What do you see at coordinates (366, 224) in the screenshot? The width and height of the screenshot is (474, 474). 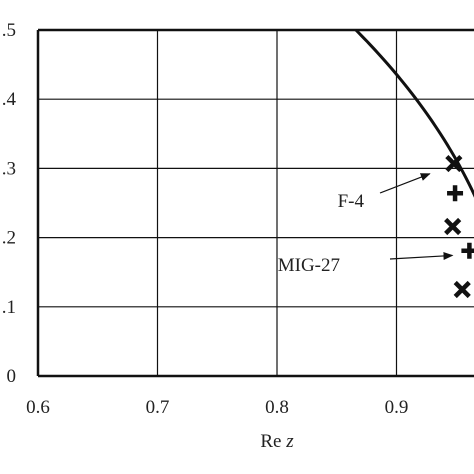 I see `annotations: F-4 MIG-27` at bounding box center [366, 224].